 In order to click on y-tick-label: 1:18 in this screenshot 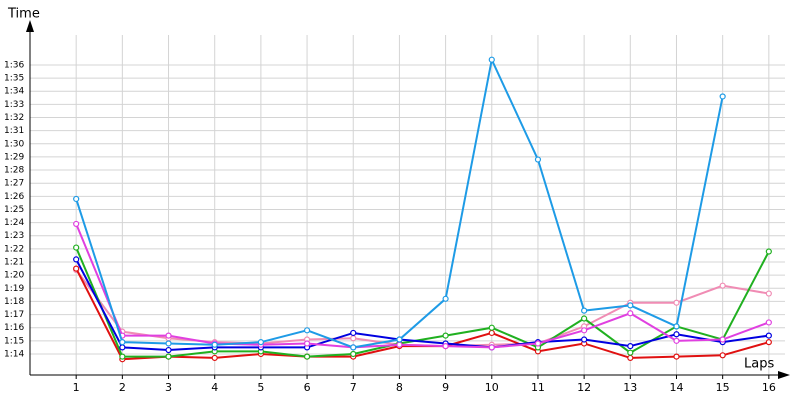, I will do `click(14, 302)`.